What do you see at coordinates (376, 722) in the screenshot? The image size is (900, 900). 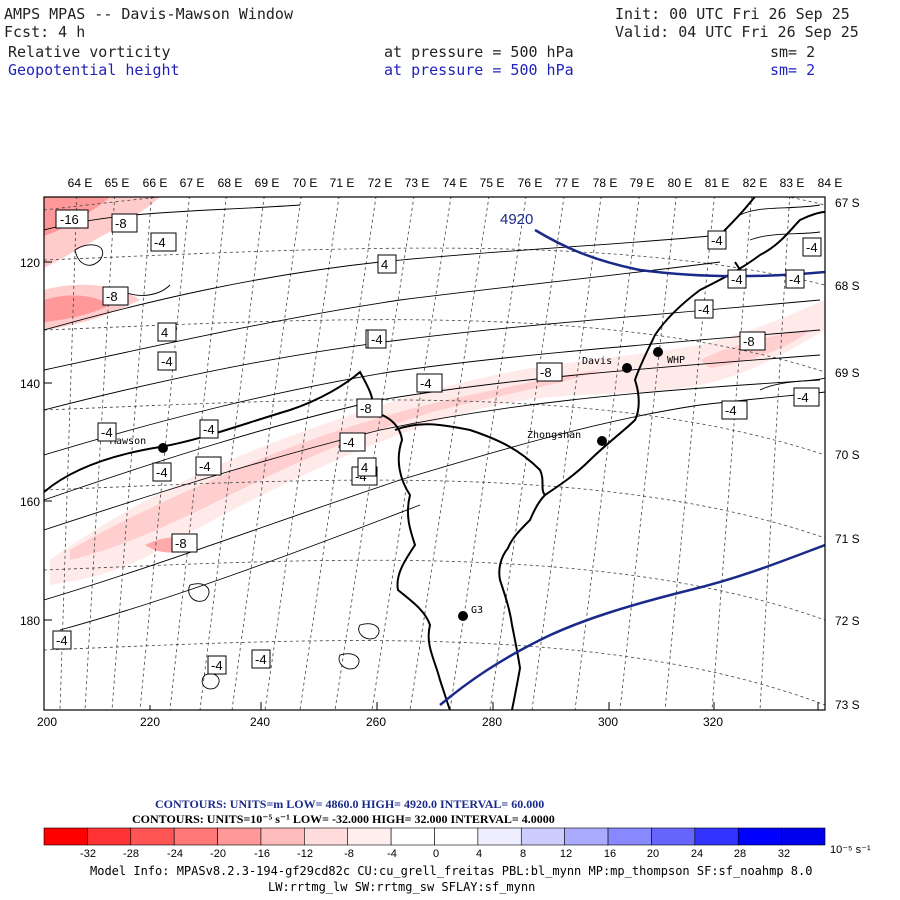 I see `x-tick-label: 260` at bounding box center [376, 722].